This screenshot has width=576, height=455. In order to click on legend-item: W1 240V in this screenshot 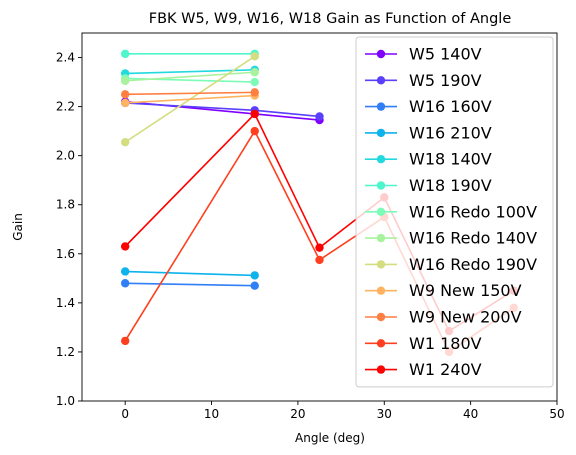, I will do `click(423, 369)`.